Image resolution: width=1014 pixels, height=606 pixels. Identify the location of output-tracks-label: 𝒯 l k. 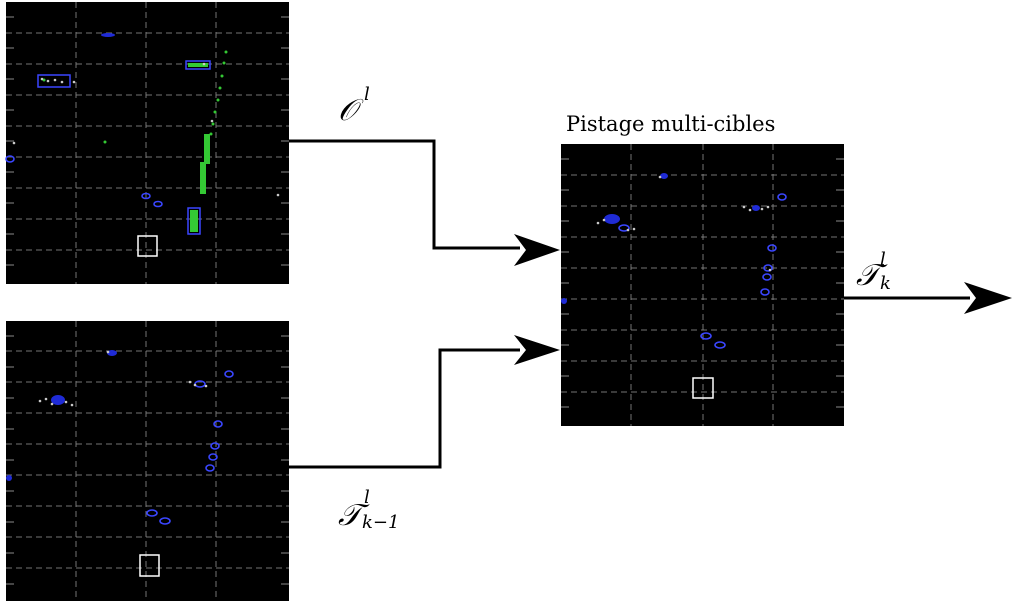
(873, 271).